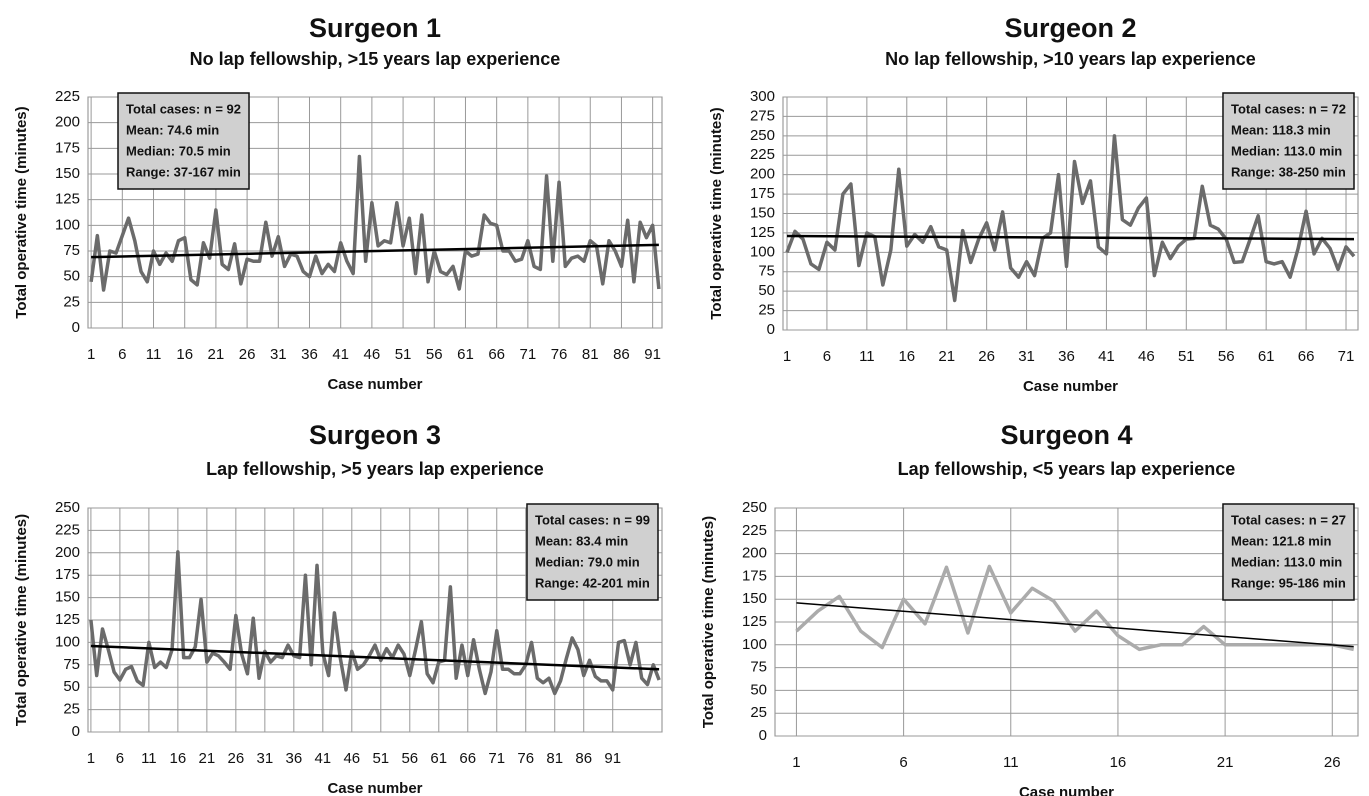  I want to click on stats-text: Median: 79.0 min, so click(587, 561).